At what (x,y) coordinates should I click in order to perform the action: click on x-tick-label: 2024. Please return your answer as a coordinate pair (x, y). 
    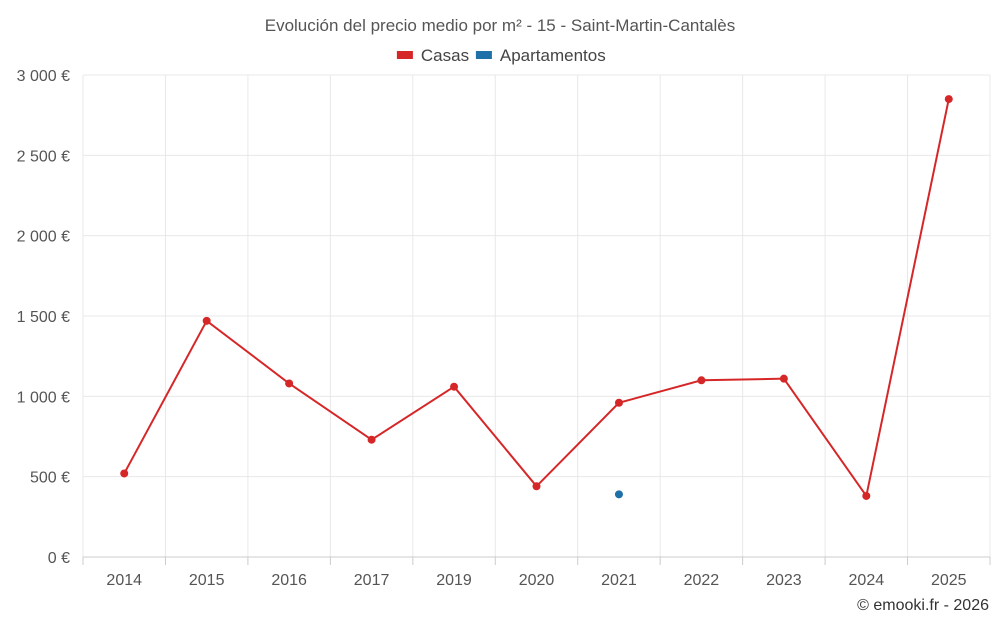
    Looking at the image, I should click on (867, 580).